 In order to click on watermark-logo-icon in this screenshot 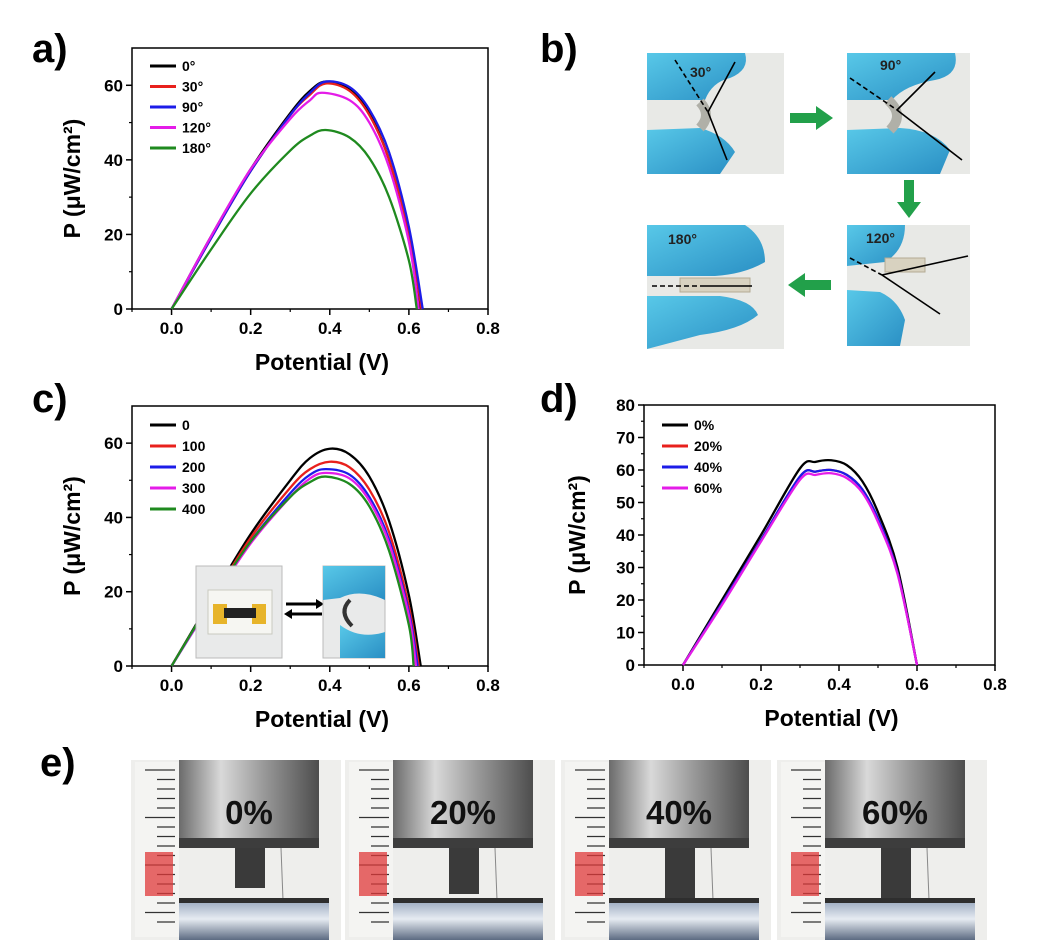, I will do `click(22, 920)`.